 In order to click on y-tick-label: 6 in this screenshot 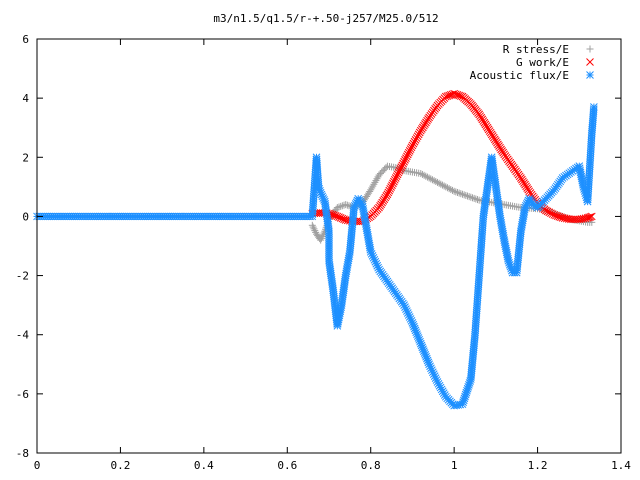, I will do `click(25, 39)`.